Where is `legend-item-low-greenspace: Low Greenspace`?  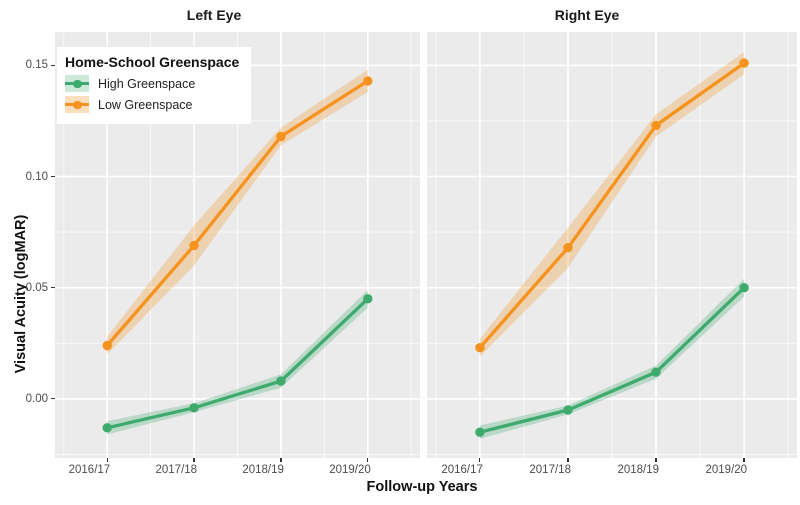
legend-item-low-greenspace: Low Greenspace is located at coordinates (152, 104).